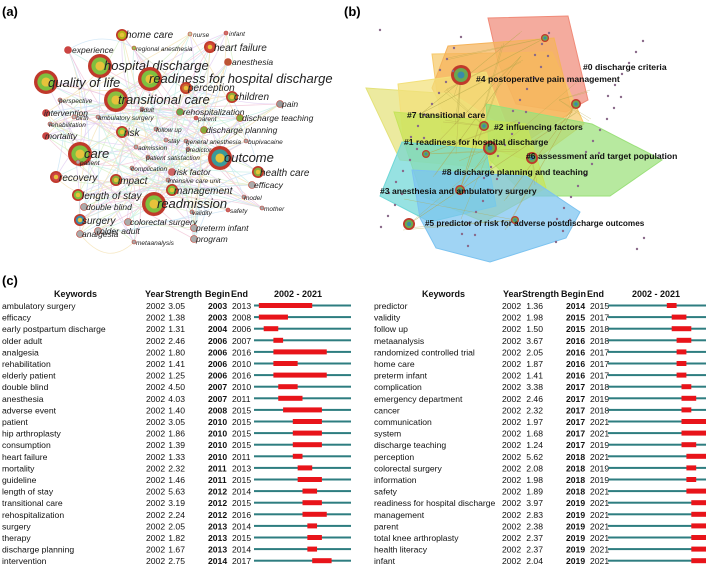 The image size is (709, 573). Describe the element at coordinates (401, 376) in the screenshot. I see `keyword-cell: preterm infant` at that location.